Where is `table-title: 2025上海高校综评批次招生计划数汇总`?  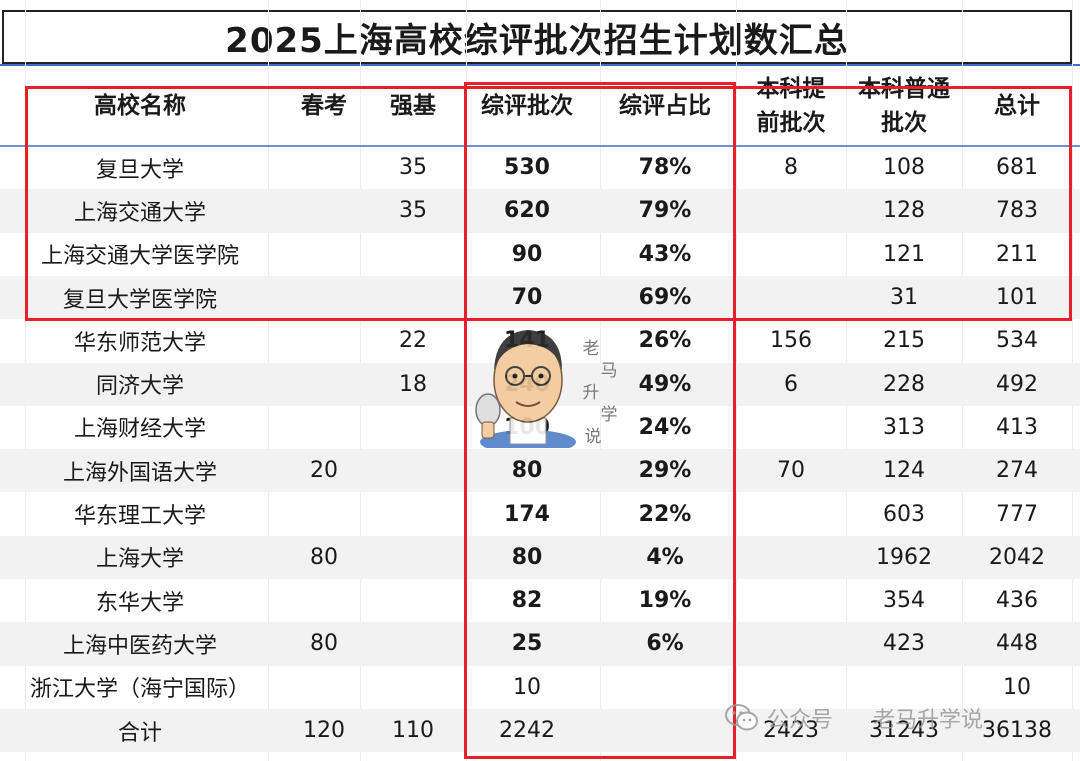
table-title: 2025上海高校综评批次招生计划数汇总 is located at coordinates (537, 37).